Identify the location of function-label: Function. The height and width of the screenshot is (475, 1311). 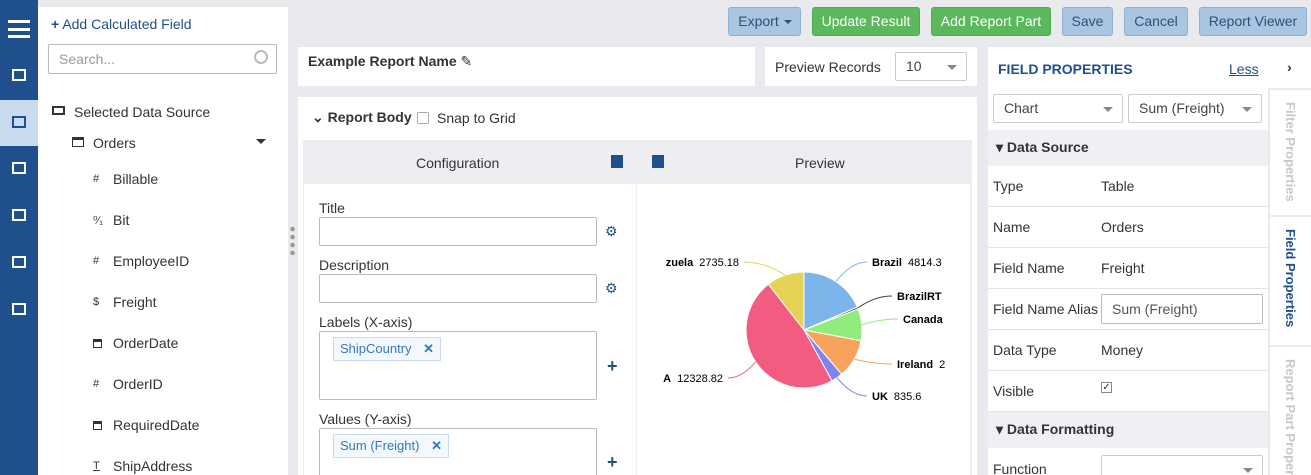
(1020, 468).